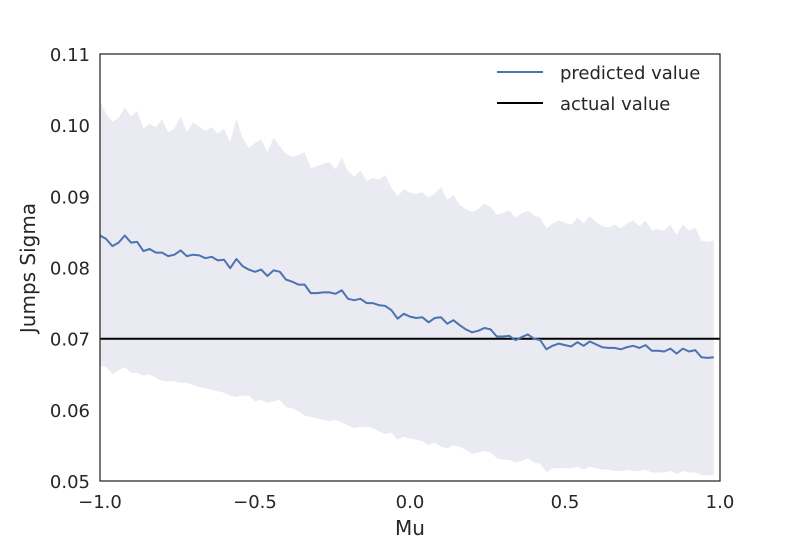 Image resolution: width=800 pixels, height=550 pixels. Describe the element at coordinates (70, 482) in the screenshot. I see `y-tick-label: 0.05` at that location.